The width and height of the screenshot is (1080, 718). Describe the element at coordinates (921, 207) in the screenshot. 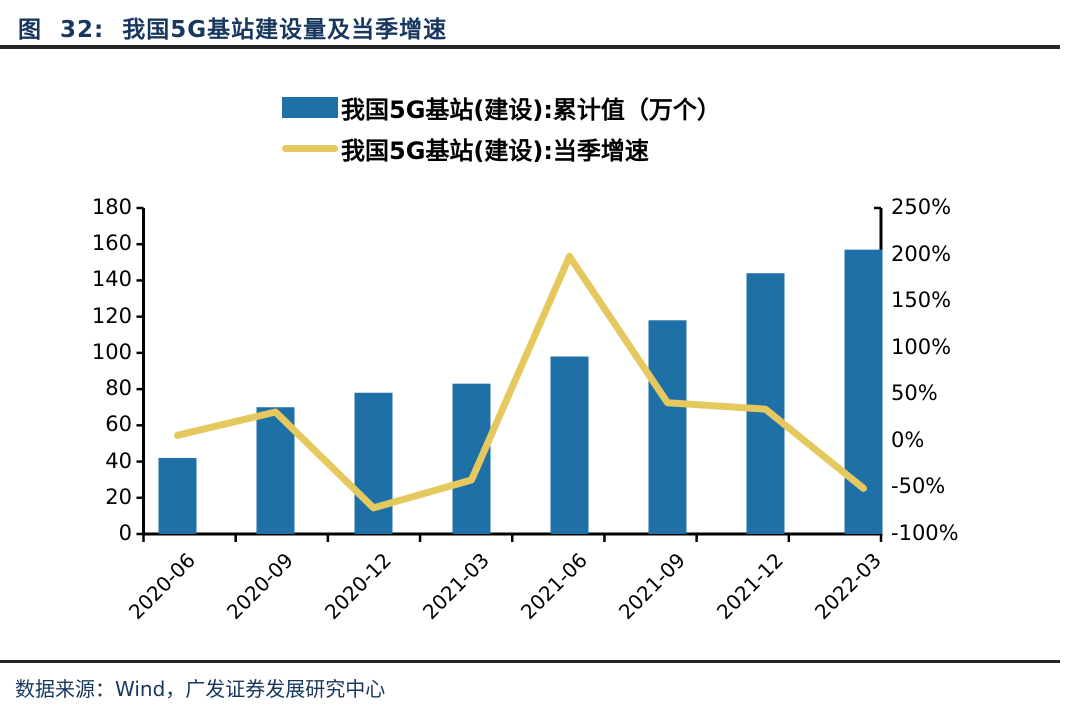

I see `right-axis-tick-label: 250%` at that location.